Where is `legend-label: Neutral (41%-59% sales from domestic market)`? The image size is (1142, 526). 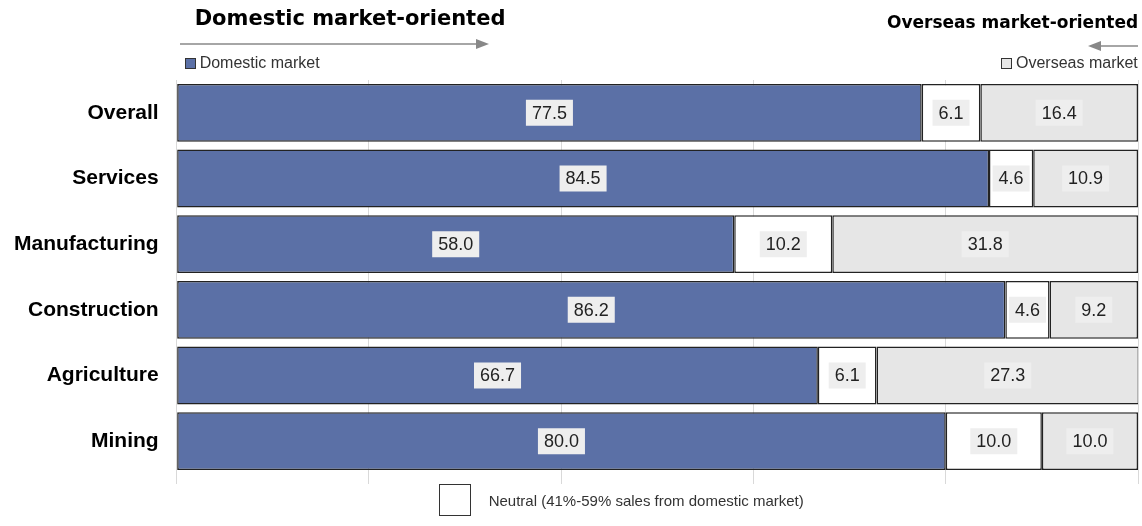 legend-label: Neutral (41%-59% sales from domestic market) is located at coordinates (646, 500).